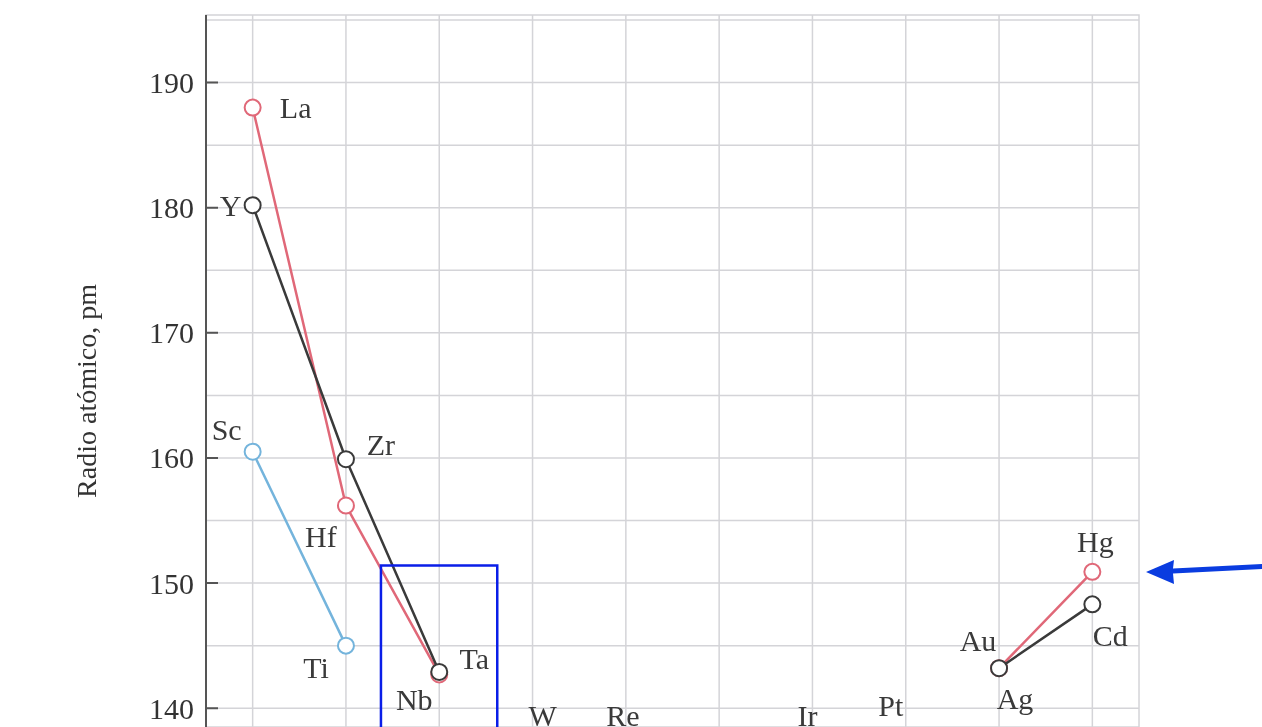  I want to click on text: Pt, so click(891, 705).